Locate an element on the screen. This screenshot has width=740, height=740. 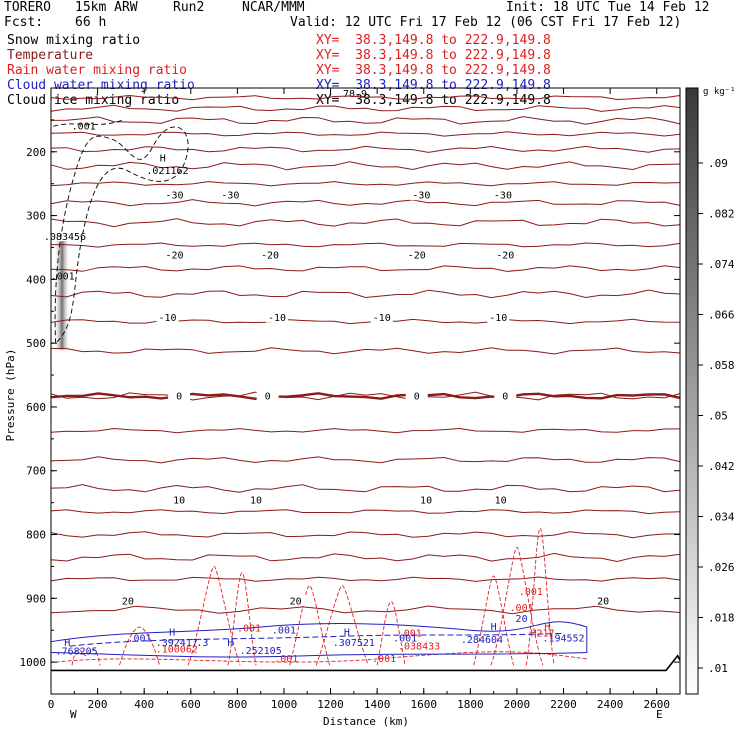
x-tick-label: 2200 is located at coordinates (563, 704).